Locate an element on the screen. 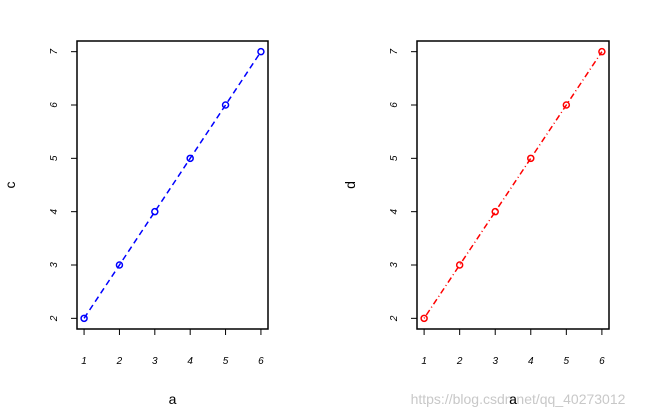  y-axis-label: d is located at coordinates (350, 185).